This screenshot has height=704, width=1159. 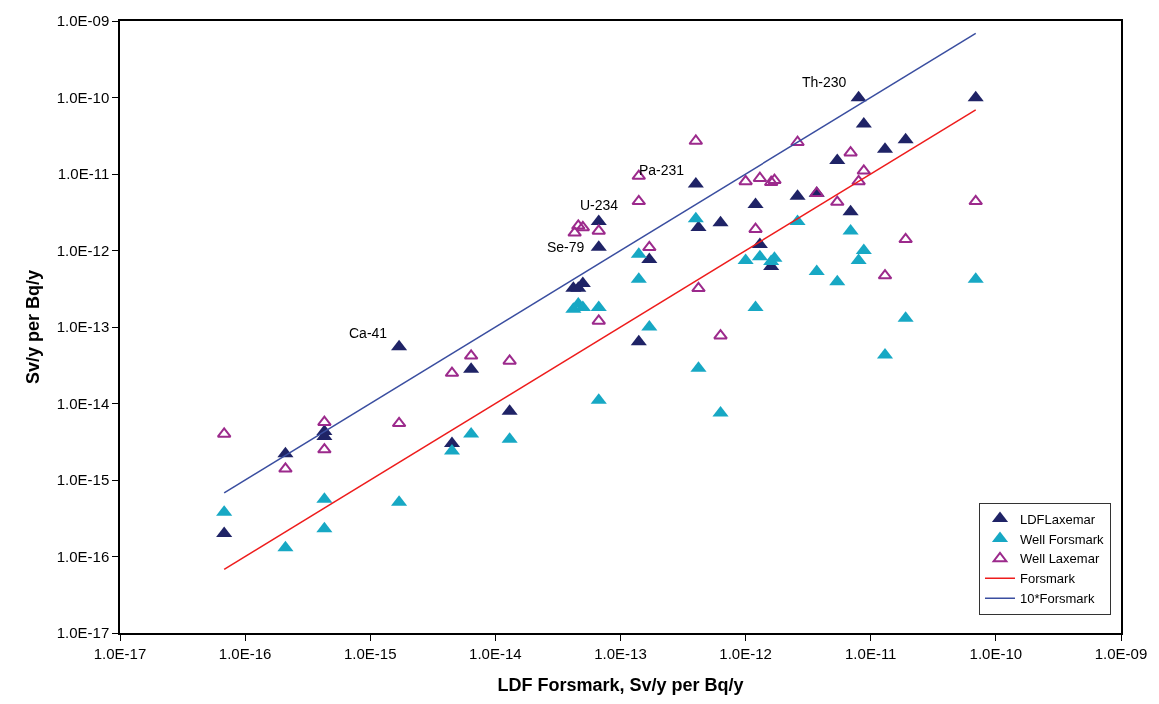 What do you see at coordinates (1047, 579) in the screenshot?
I see `legend-label: Forsmark` at bounding box center [1047, 579].